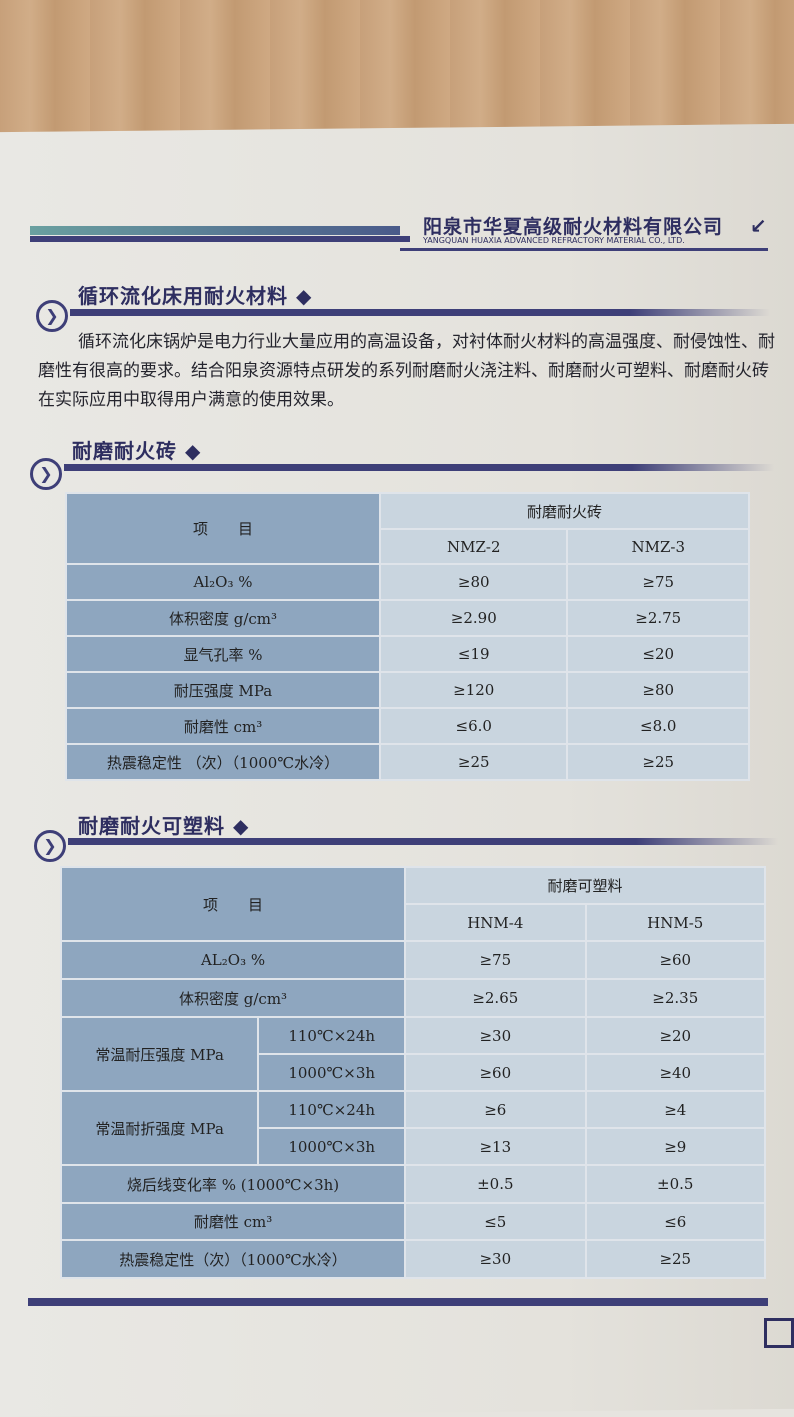 Image resolution: width=794 pixels, height=1417 pixels. I want to click on table-cell: ≥6, so click(495, 1109).